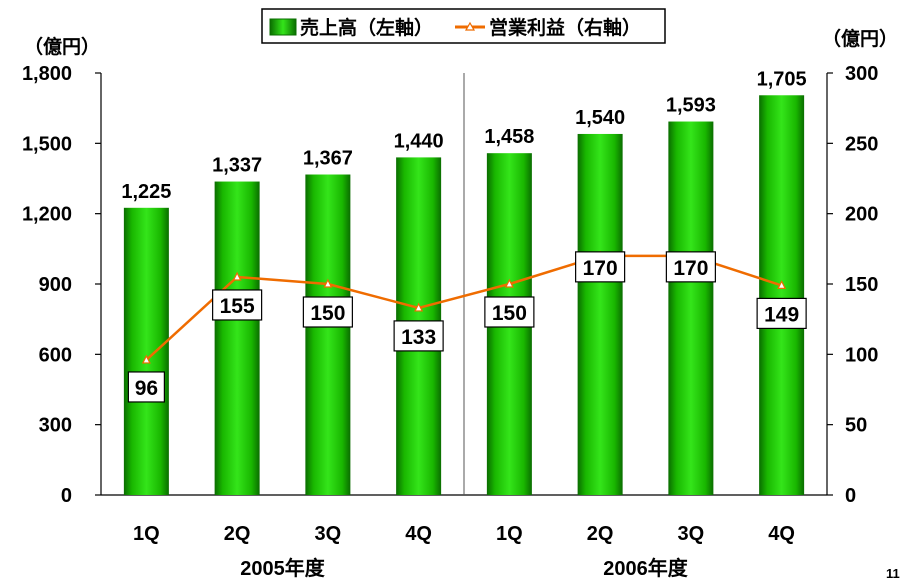 The height and width of the screenshot is (583, 904). Describe the element at coordinates (565, 27) in the screenshot. I see `legend-line-label: 営業利益（右軸）` at that location.